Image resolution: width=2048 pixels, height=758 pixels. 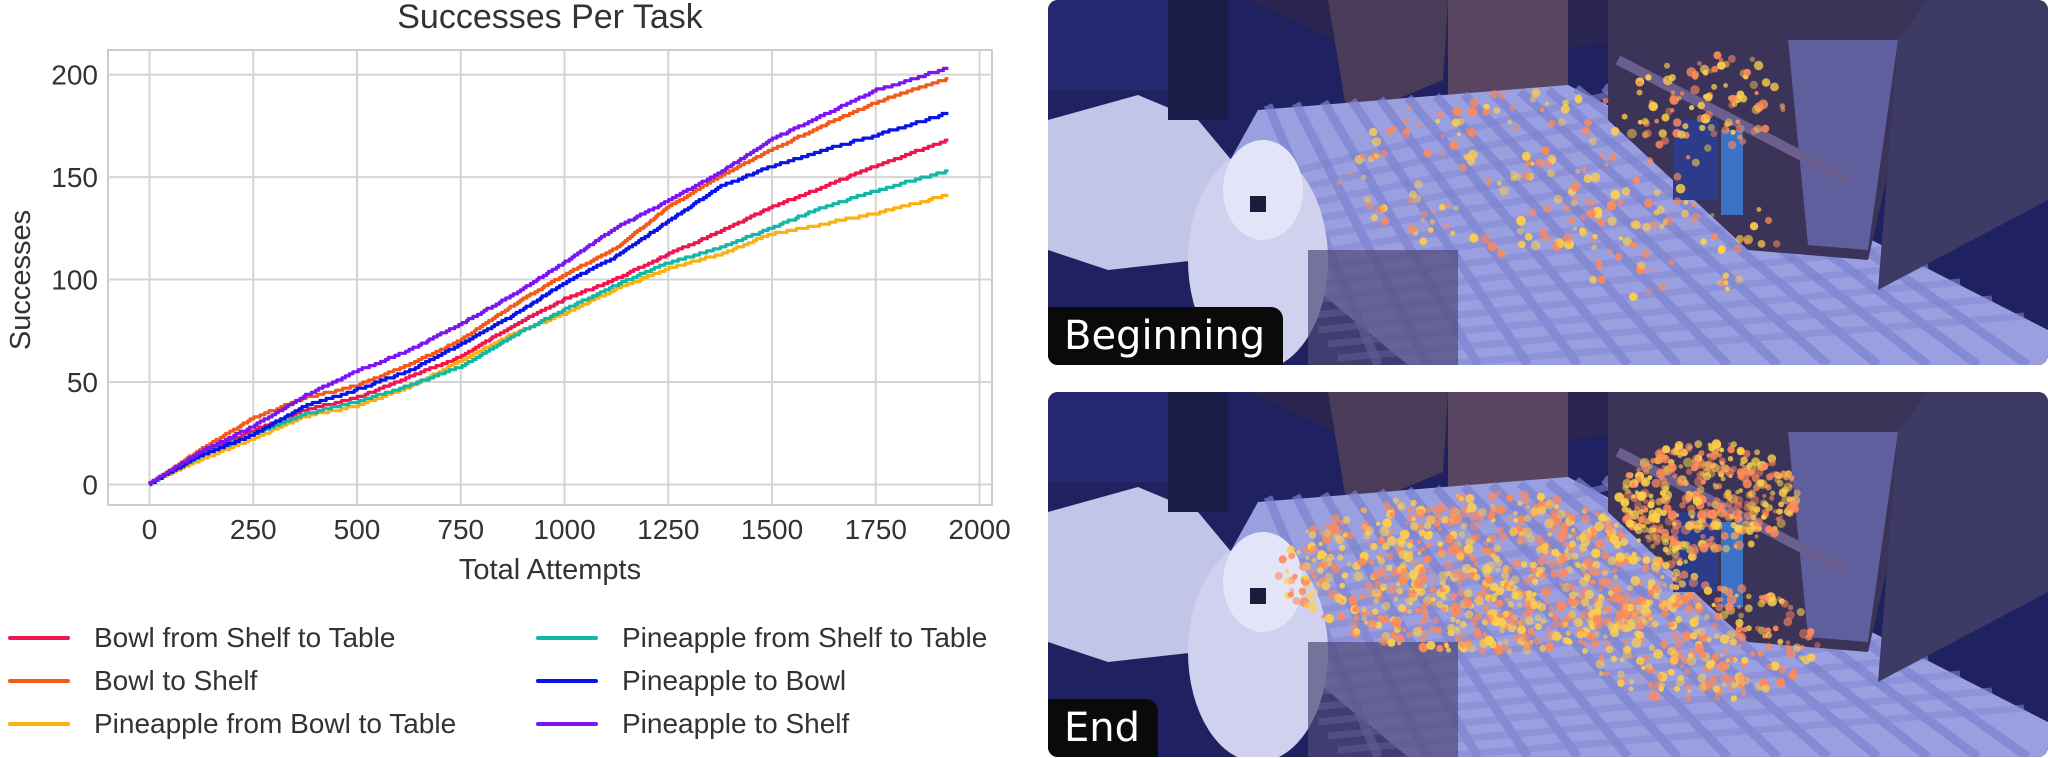 What do you see at coordinates (736, 723) in the screenshot?
I see `legend-label: Pineapple to Shelf` at bounding box center [736, 723].